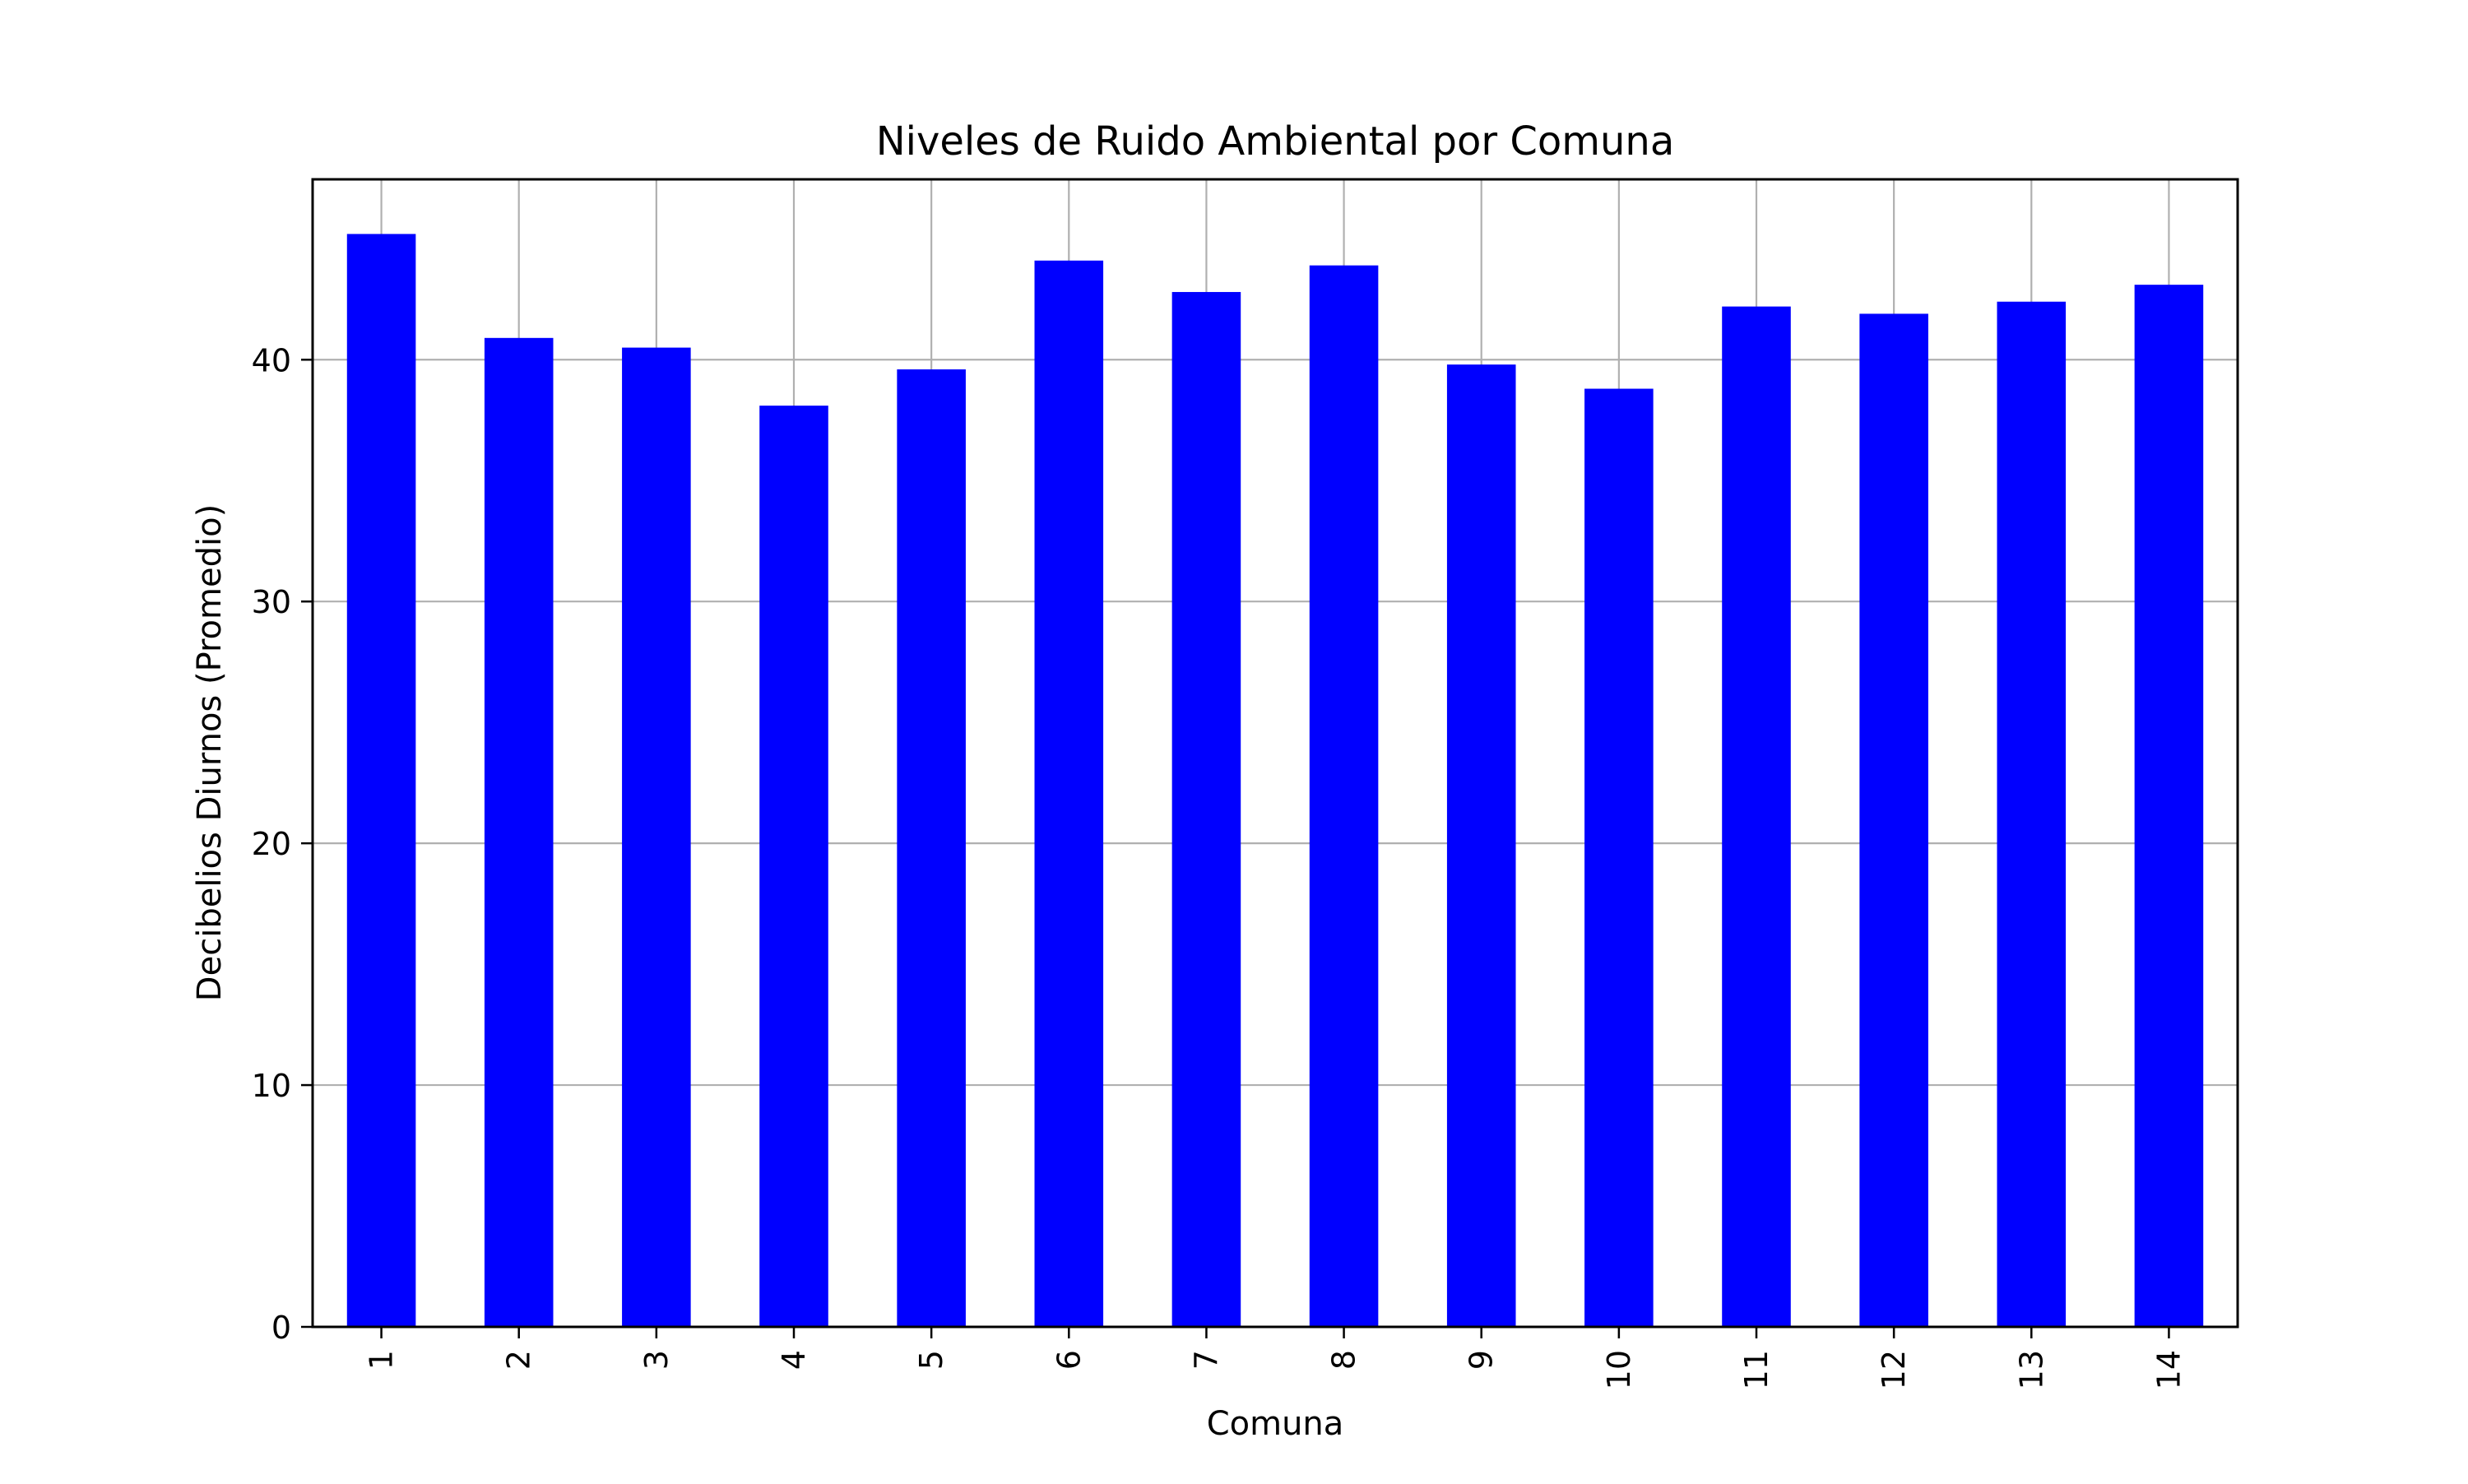 This screenshot has height=1484, width=2468. Describe the element at coordinates (1482, 1360) in the screenshot. I see `x-tick-label: 9` at that location.